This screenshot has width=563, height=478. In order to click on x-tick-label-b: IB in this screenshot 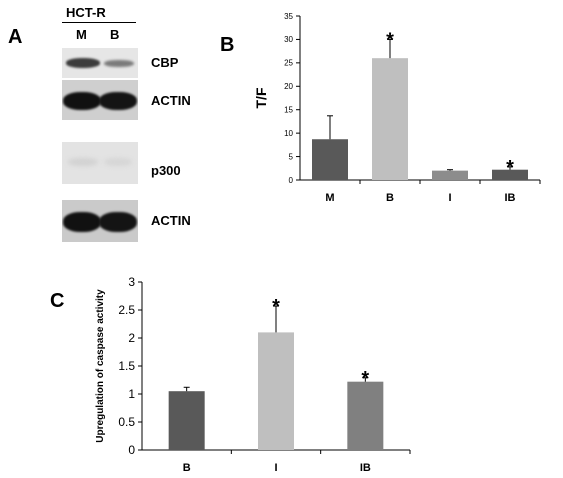, I will do `click(510, 198)`.